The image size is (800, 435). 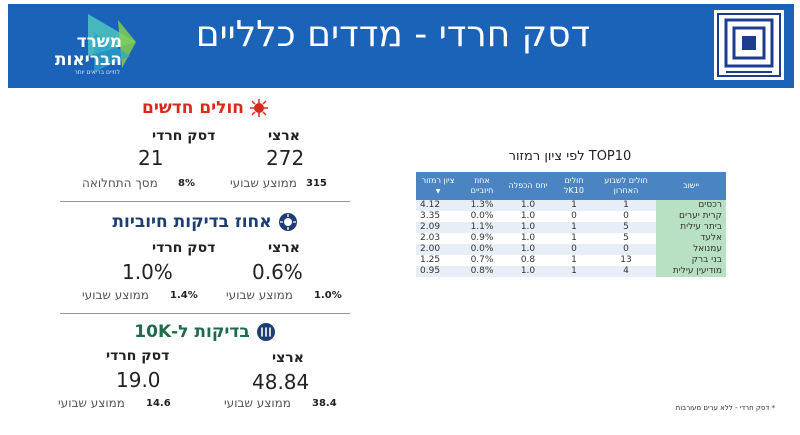 I want to click on cell-city: בני ברק, so click(x=691, y=260).